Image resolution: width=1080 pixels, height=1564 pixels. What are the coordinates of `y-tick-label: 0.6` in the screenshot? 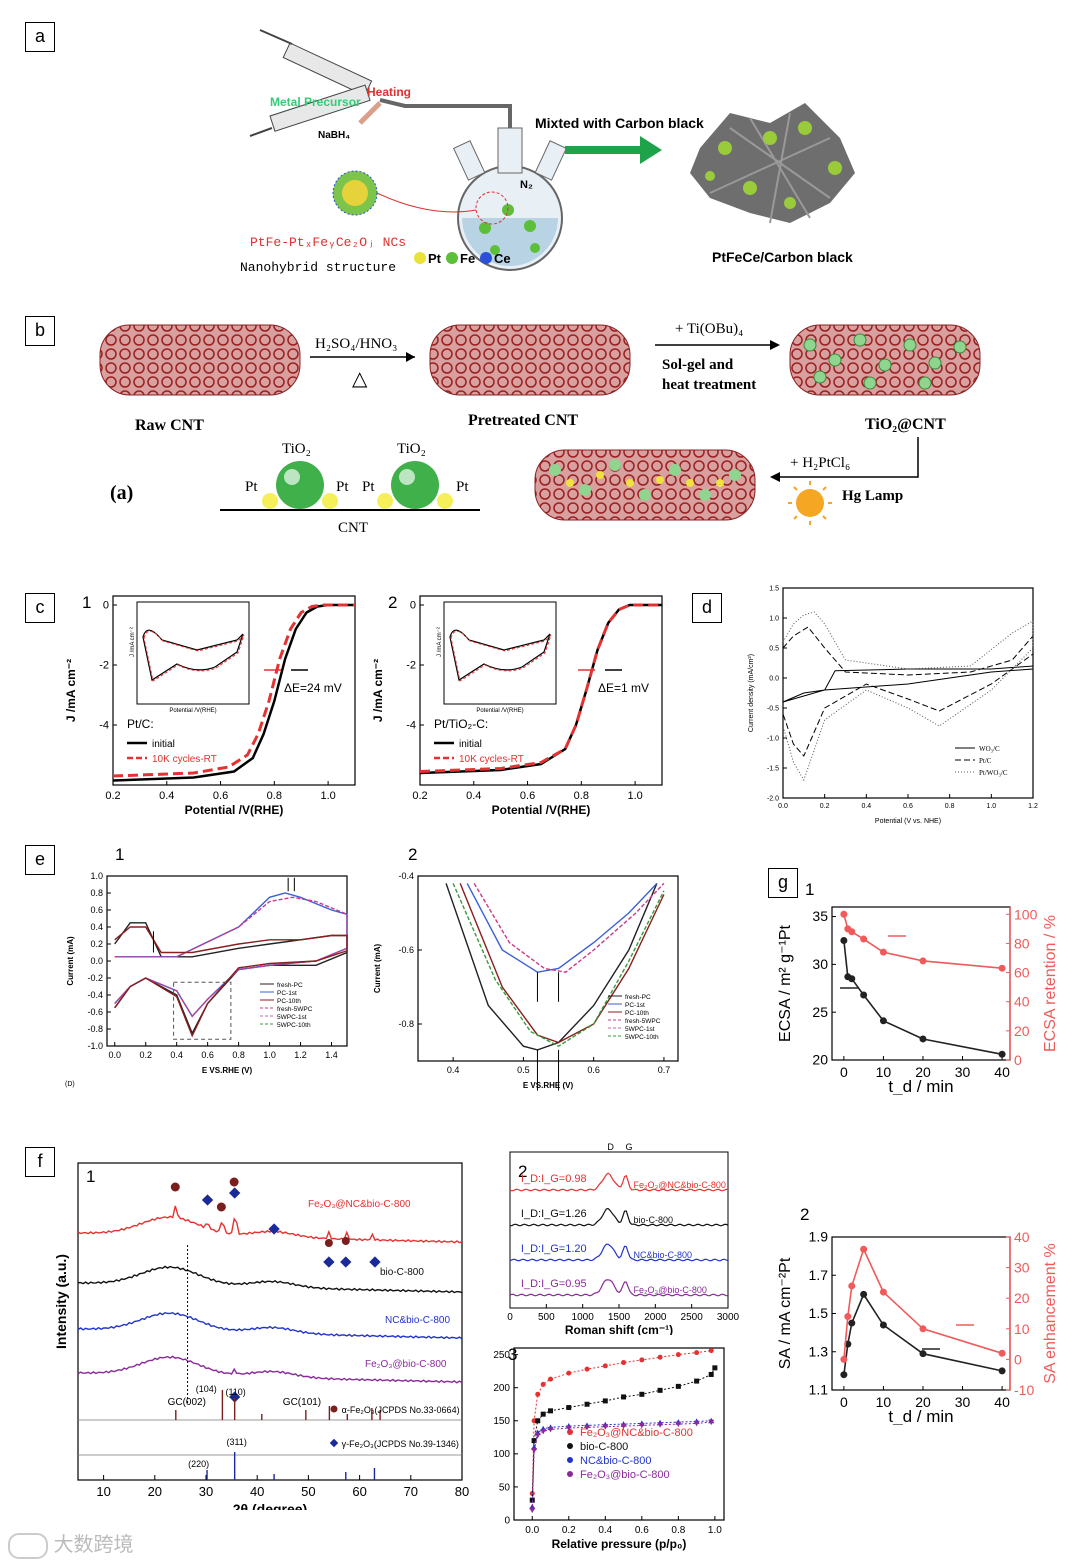 It's located at (96, 910).